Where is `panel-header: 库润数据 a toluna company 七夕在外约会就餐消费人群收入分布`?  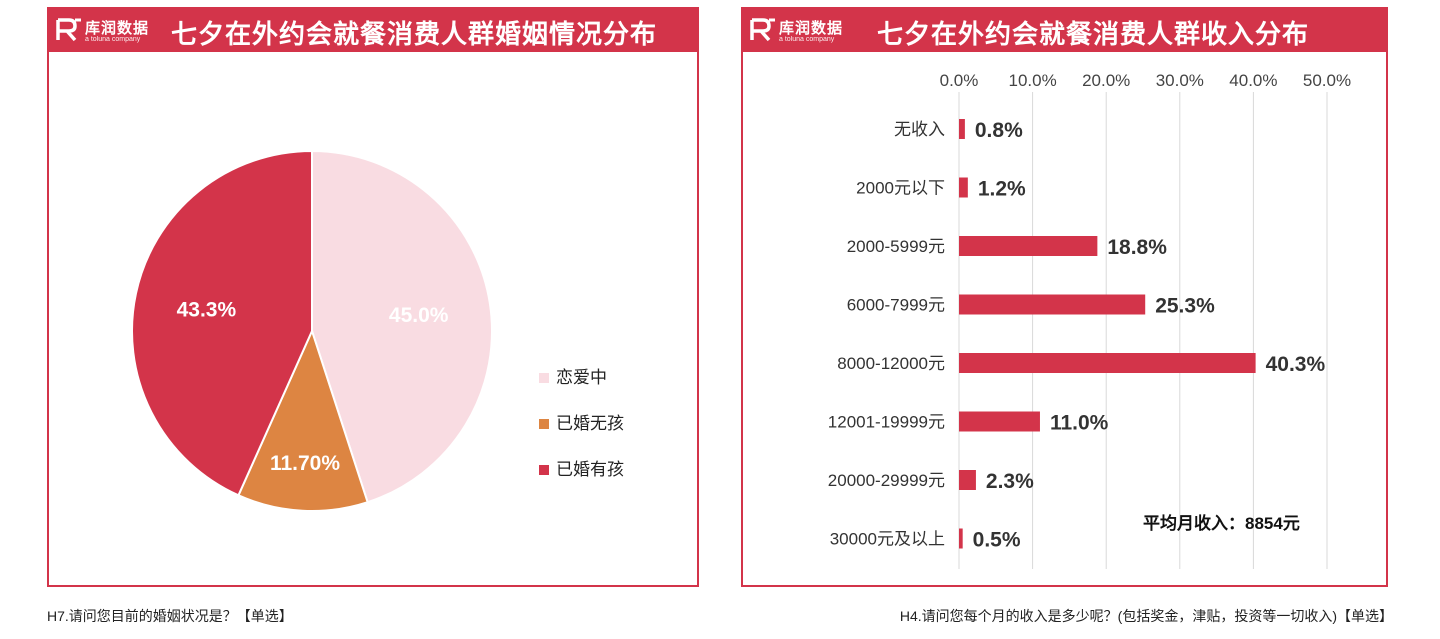 panel-header: 库润数据 a toluna company 七夕在外约会就餐消费人群收入分布 is located at coordinates (1064, 30).